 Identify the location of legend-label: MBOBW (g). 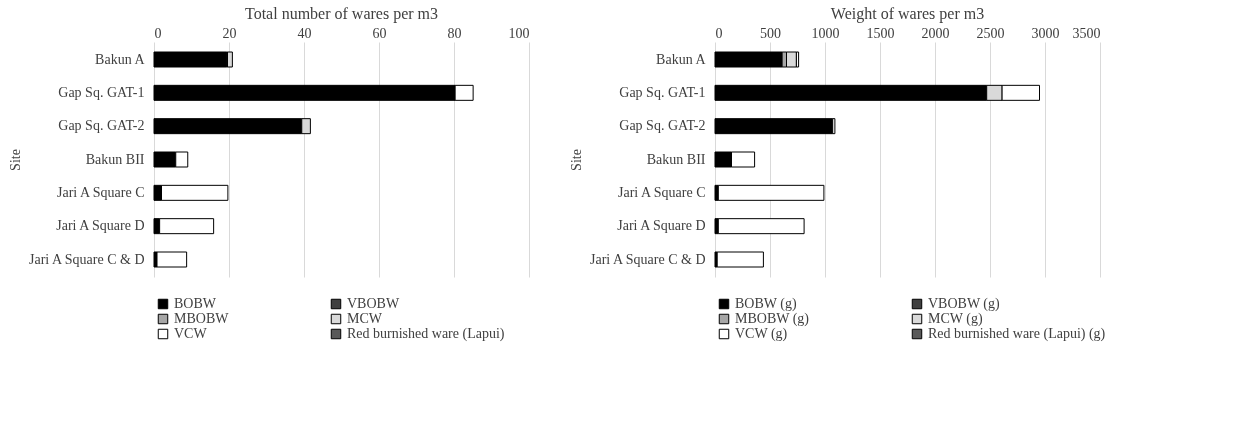
(772, 319).